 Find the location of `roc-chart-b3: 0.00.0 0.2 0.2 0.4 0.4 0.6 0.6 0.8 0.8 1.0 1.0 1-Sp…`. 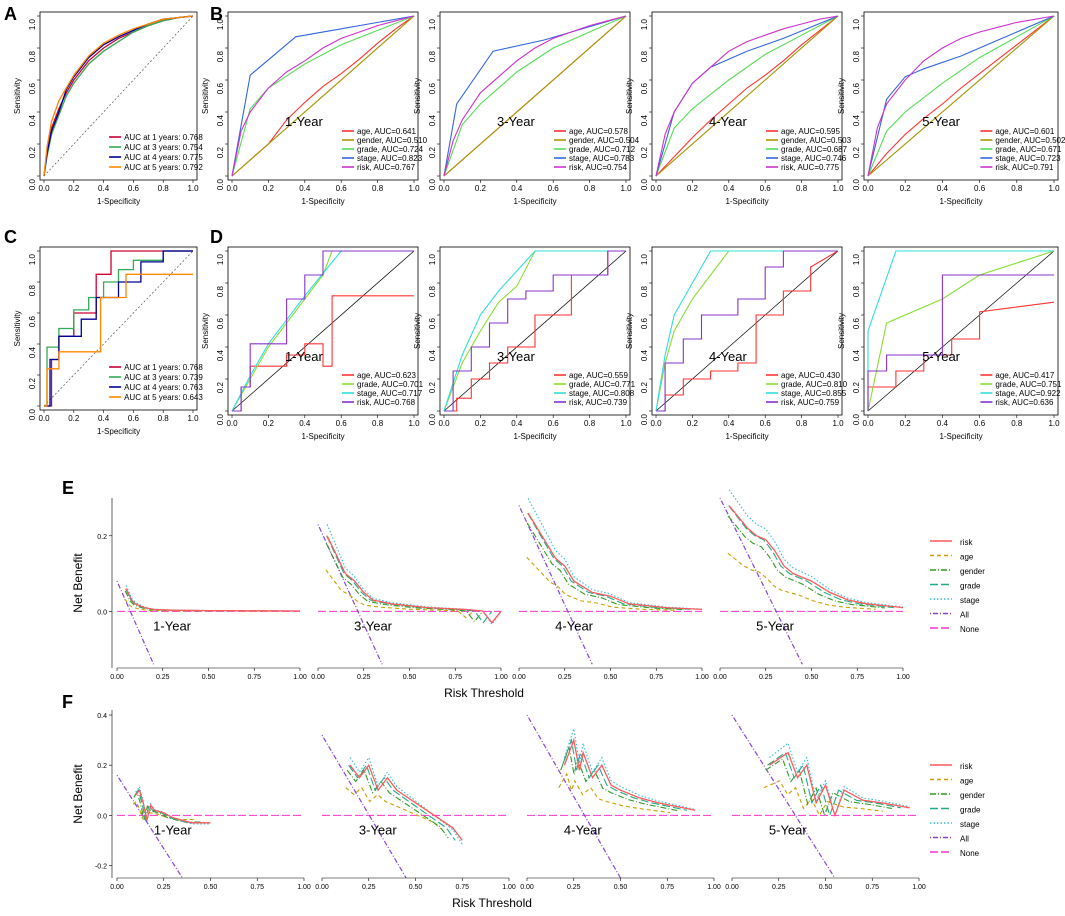

roc-chart-b3: 0.00.0 0.2 0.2 0.4 0.4 0.6 0.6 0.8 0.8 1.0 1.0 1-Sp… is located at coordinates (526, 108).